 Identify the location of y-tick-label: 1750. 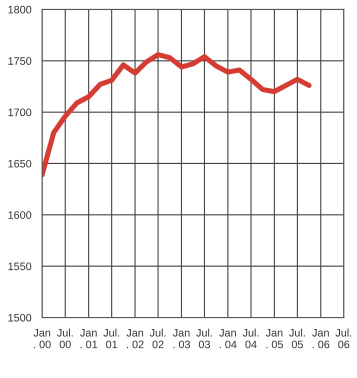
(20, 61).